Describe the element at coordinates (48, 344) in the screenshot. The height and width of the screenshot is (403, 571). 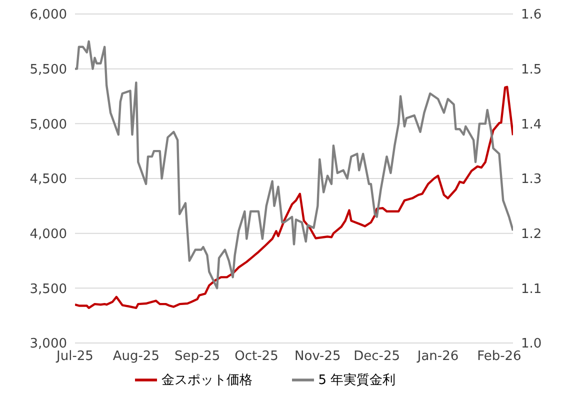
I see `y-tick-label: 3,000` at that location.